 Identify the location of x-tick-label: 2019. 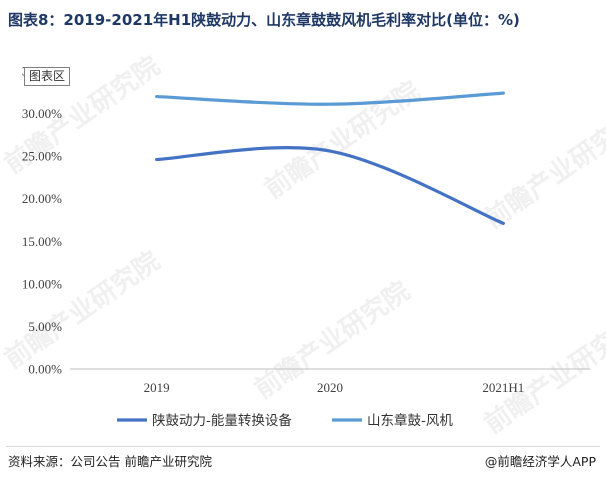
(157, 387).